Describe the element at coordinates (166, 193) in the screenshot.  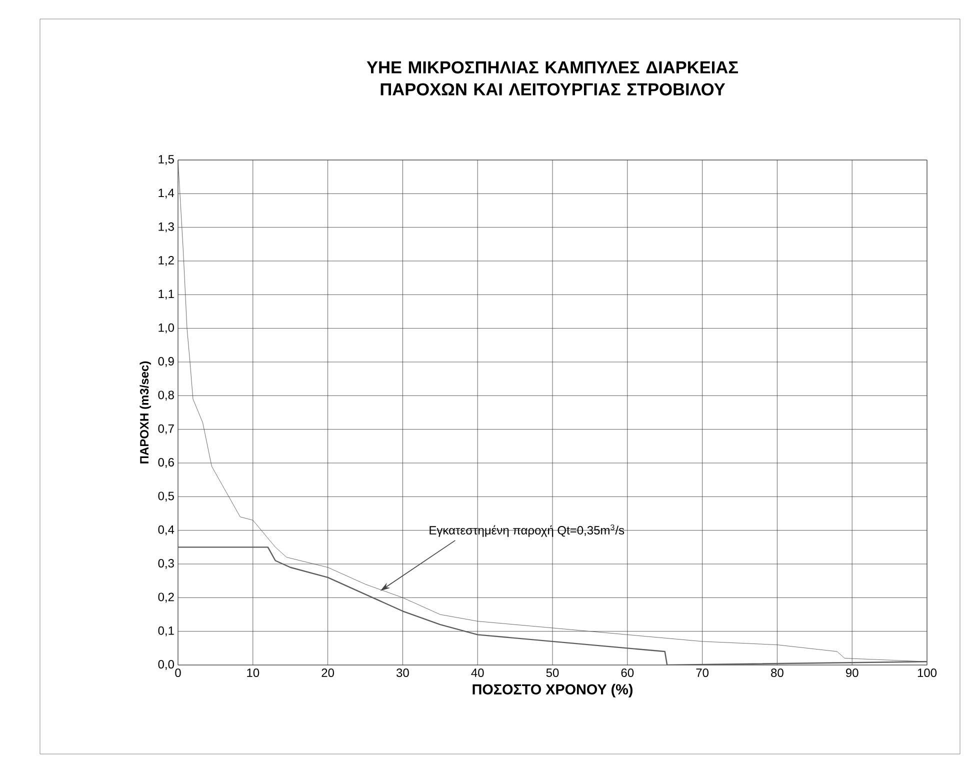
I see `y-tick-label: 1,4` at that location.